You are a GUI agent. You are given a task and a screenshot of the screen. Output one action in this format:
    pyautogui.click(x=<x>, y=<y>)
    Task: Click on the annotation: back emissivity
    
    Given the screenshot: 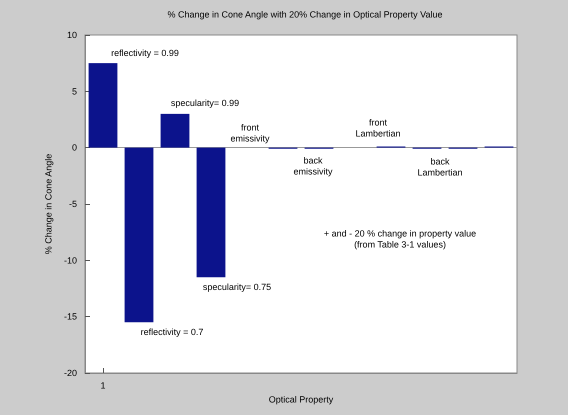 What is the action you would take?
    pyautogui.click(x=313, y=166)
    